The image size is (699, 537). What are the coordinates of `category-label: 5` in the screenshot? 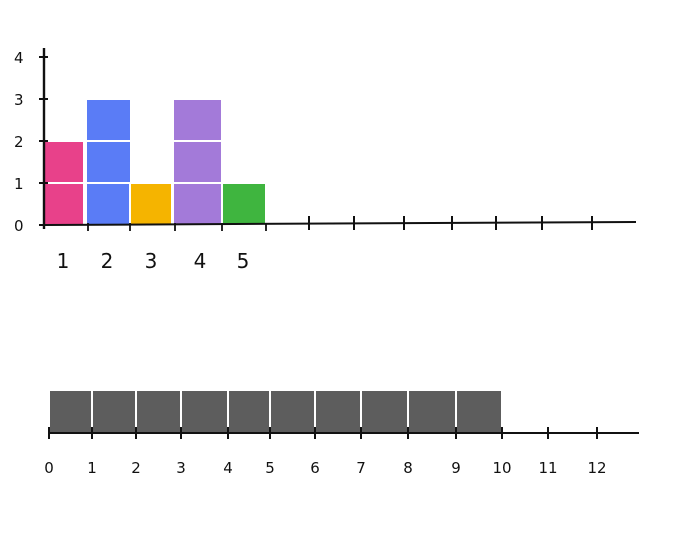 It's located at (243, 261).